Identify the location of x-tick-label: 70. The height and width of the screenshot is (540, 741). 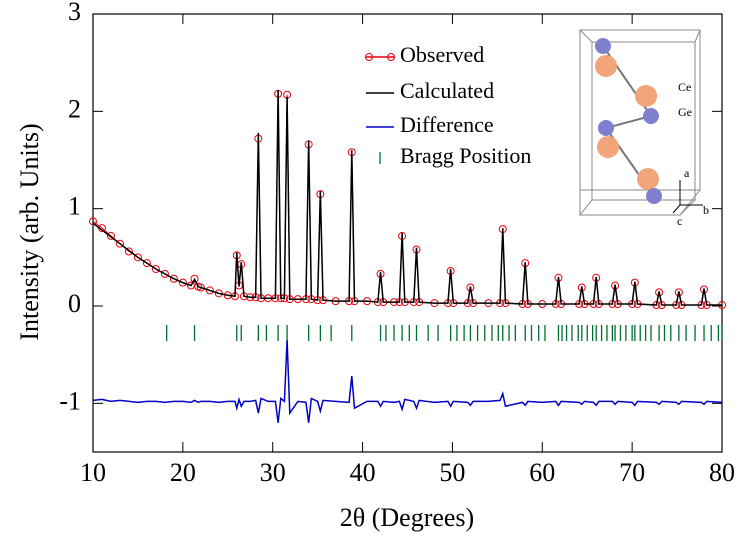
(632, 472).